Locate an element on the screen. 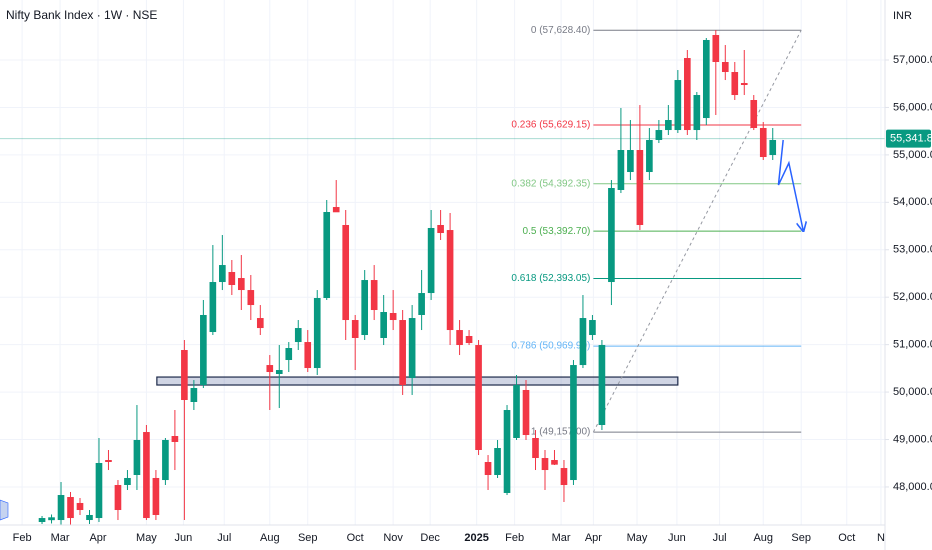  y-tick-label: 52,000.00 is located at coordinates (912, 297).